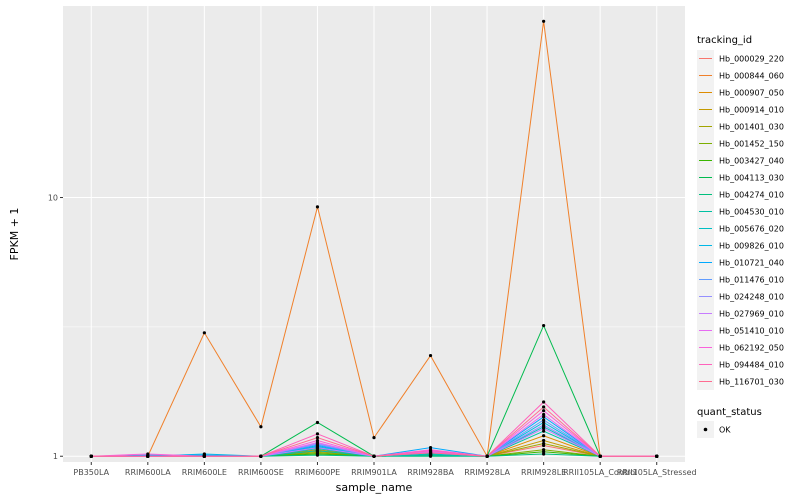 The image size is (800, 500). Describe the element at coordinates (430, 472) in the screenshot. I see `x-tick-label: RRIM928BA` at that location.